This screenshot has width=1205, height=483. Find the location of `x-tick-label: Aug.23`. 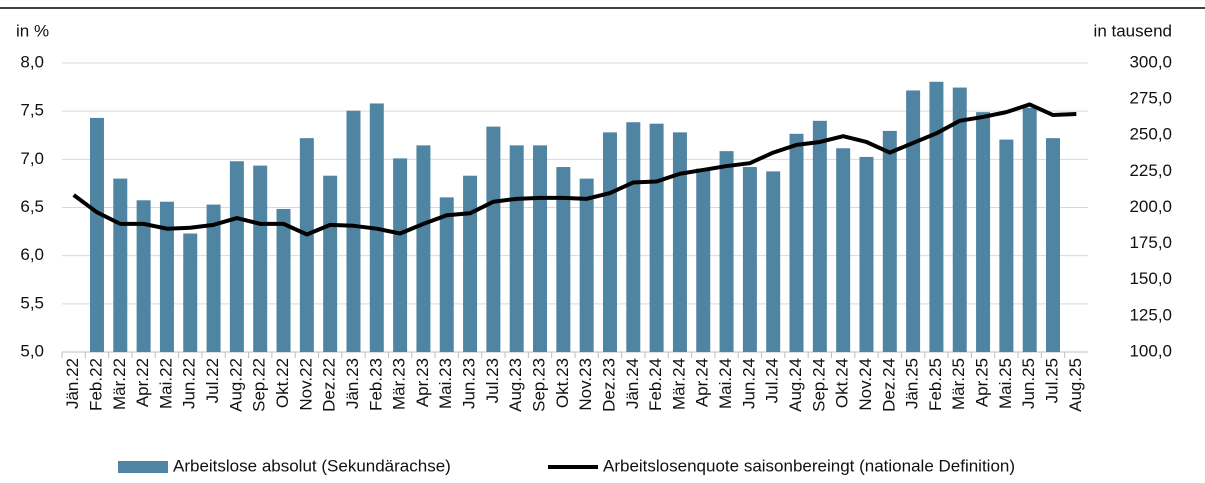

x-tick-label: Aug.23 is located at coordinates (515, 385).